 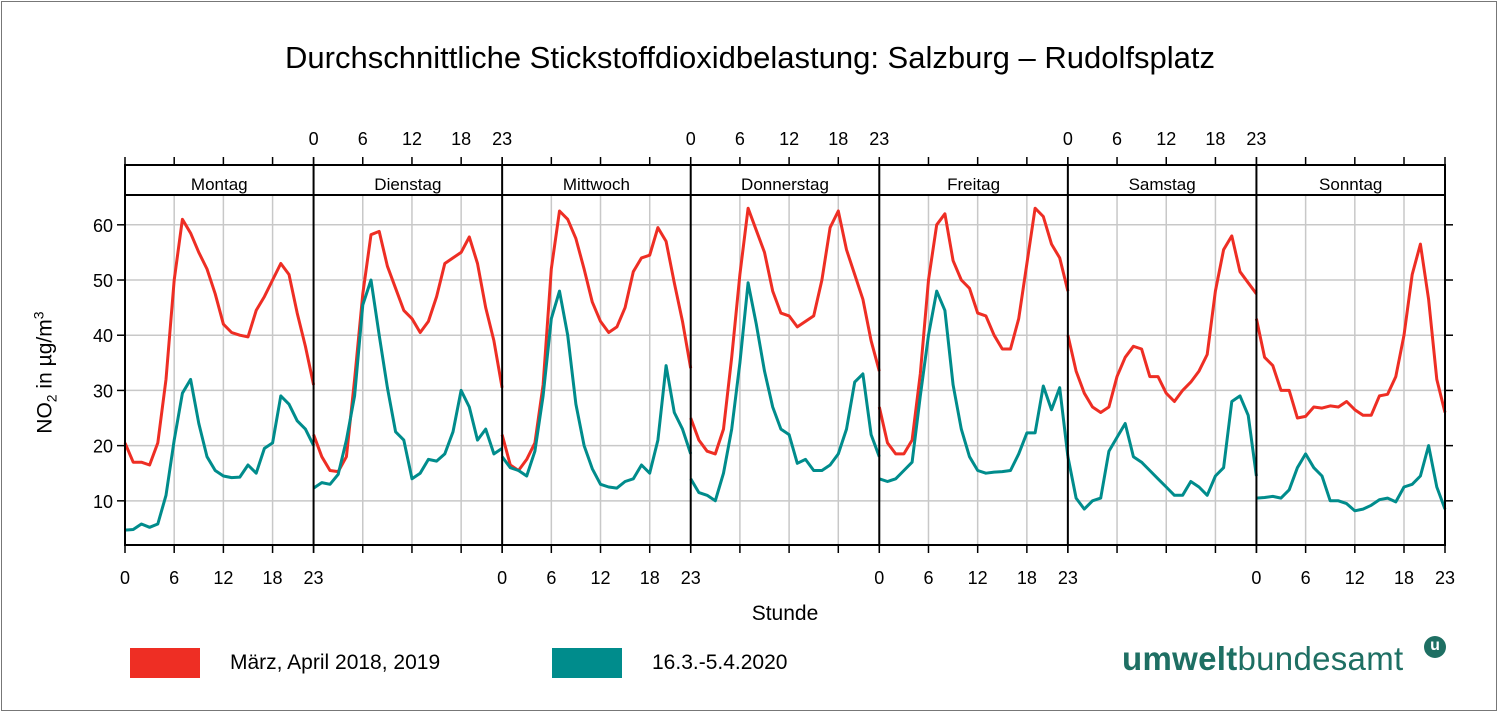 I want to click on logo-bold: umwelt, so click(x=1180, y=658).